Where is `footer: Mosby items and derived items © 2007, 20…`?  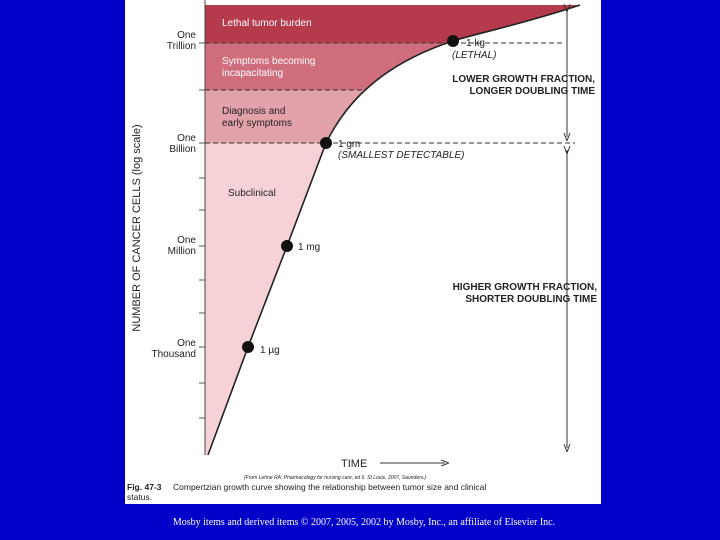
footer: Mosby items and derived items © 2007, 20… is located at coordinates (364, 522).